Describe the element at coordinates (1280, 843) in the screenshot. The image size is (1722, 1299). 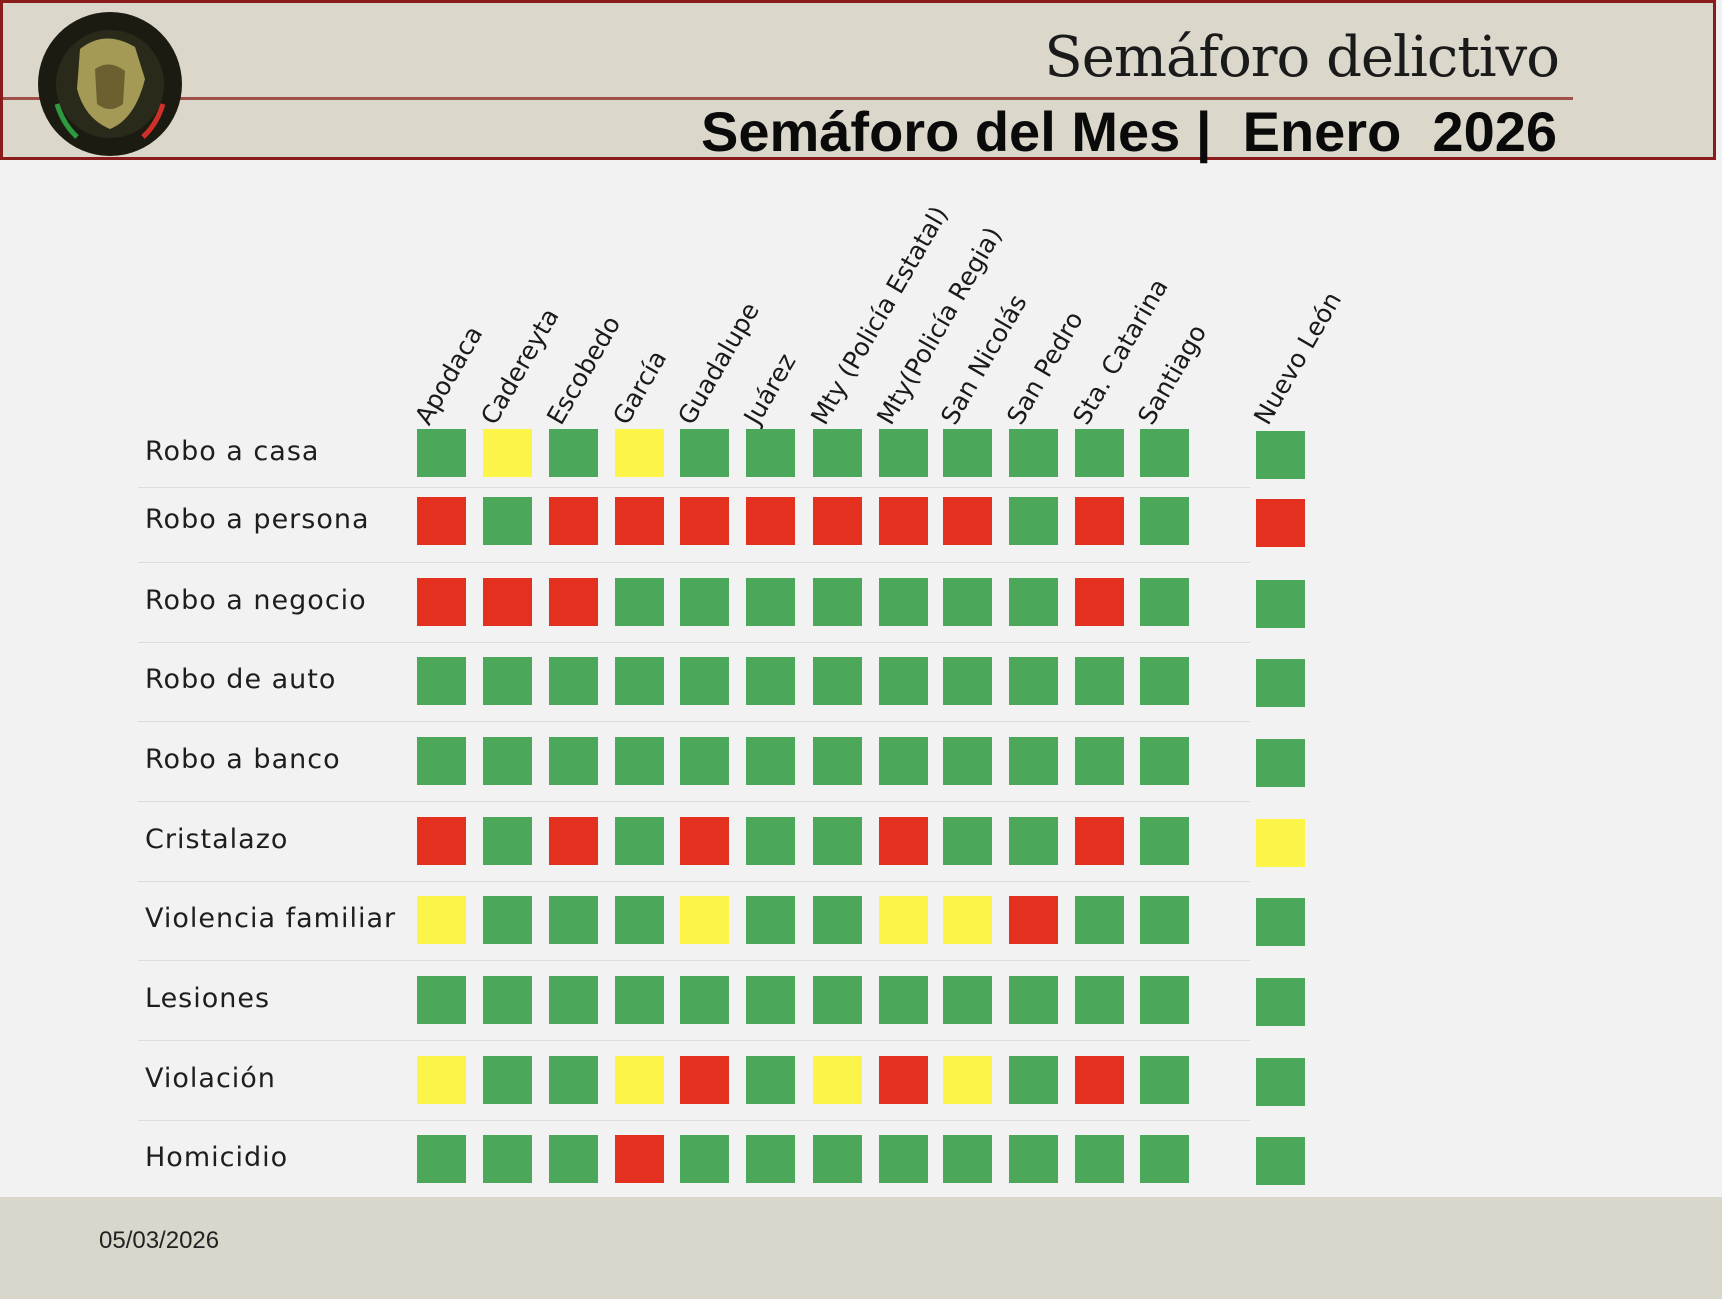
I see `semaforo-total-cell-yellow` at that location.